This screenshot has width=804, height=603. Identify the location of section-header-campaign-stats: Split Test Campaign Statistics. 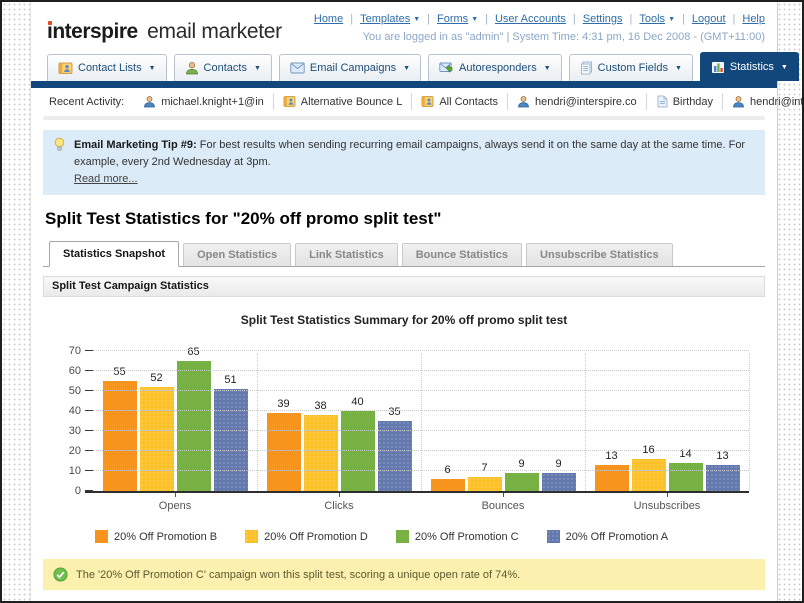
(404, 287).